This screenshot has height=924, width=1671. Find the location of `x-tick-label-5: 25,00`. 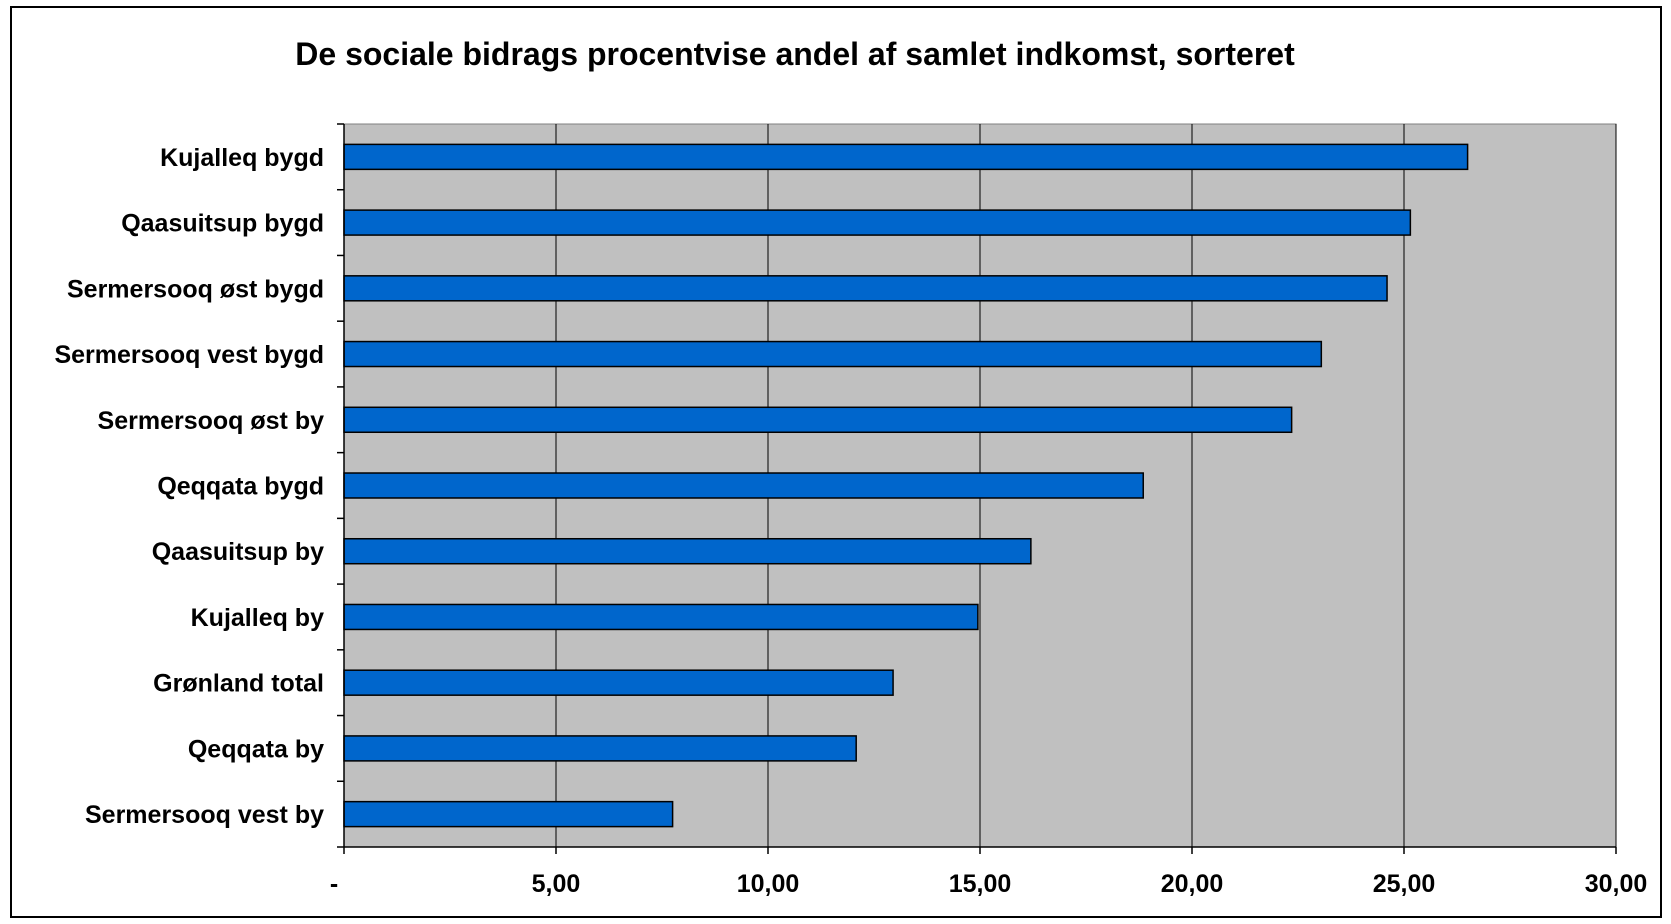

x-tick-label-5: 25,00 is located at coordinates (1404, 884).